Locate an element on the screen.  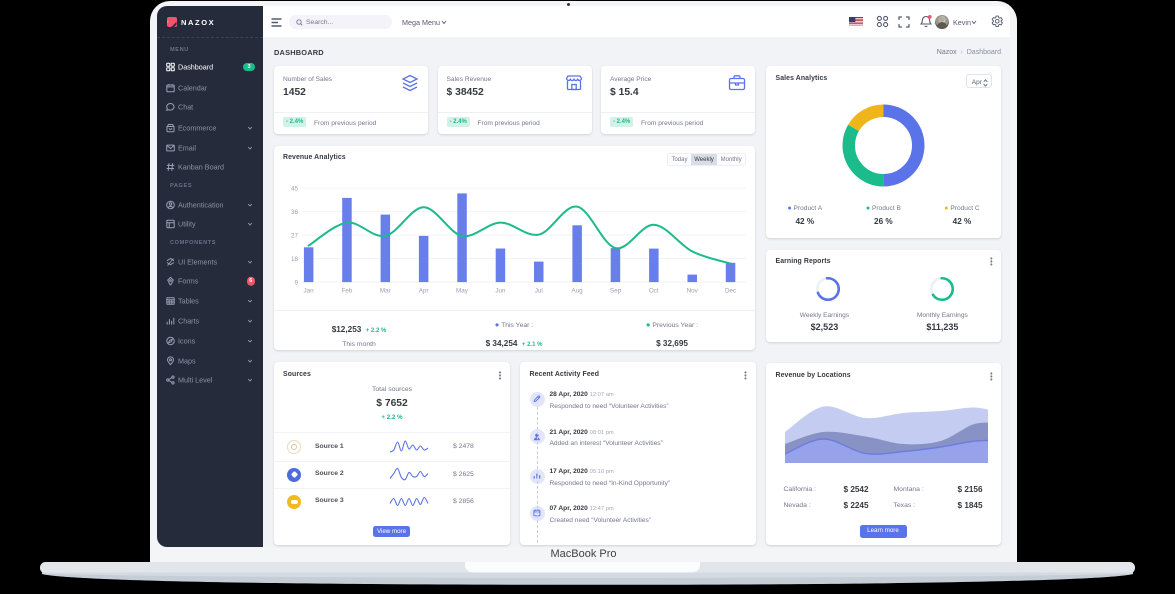
svg-text: 18 is located at coordinates (294, 259).